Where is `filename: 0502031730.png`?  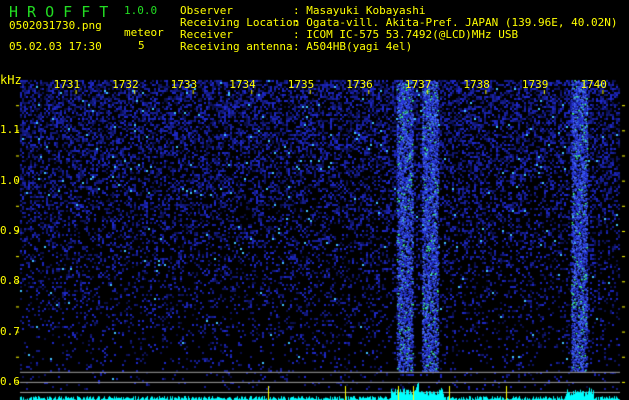 filename: 0502031730.png is located at coordinates (55, 25).